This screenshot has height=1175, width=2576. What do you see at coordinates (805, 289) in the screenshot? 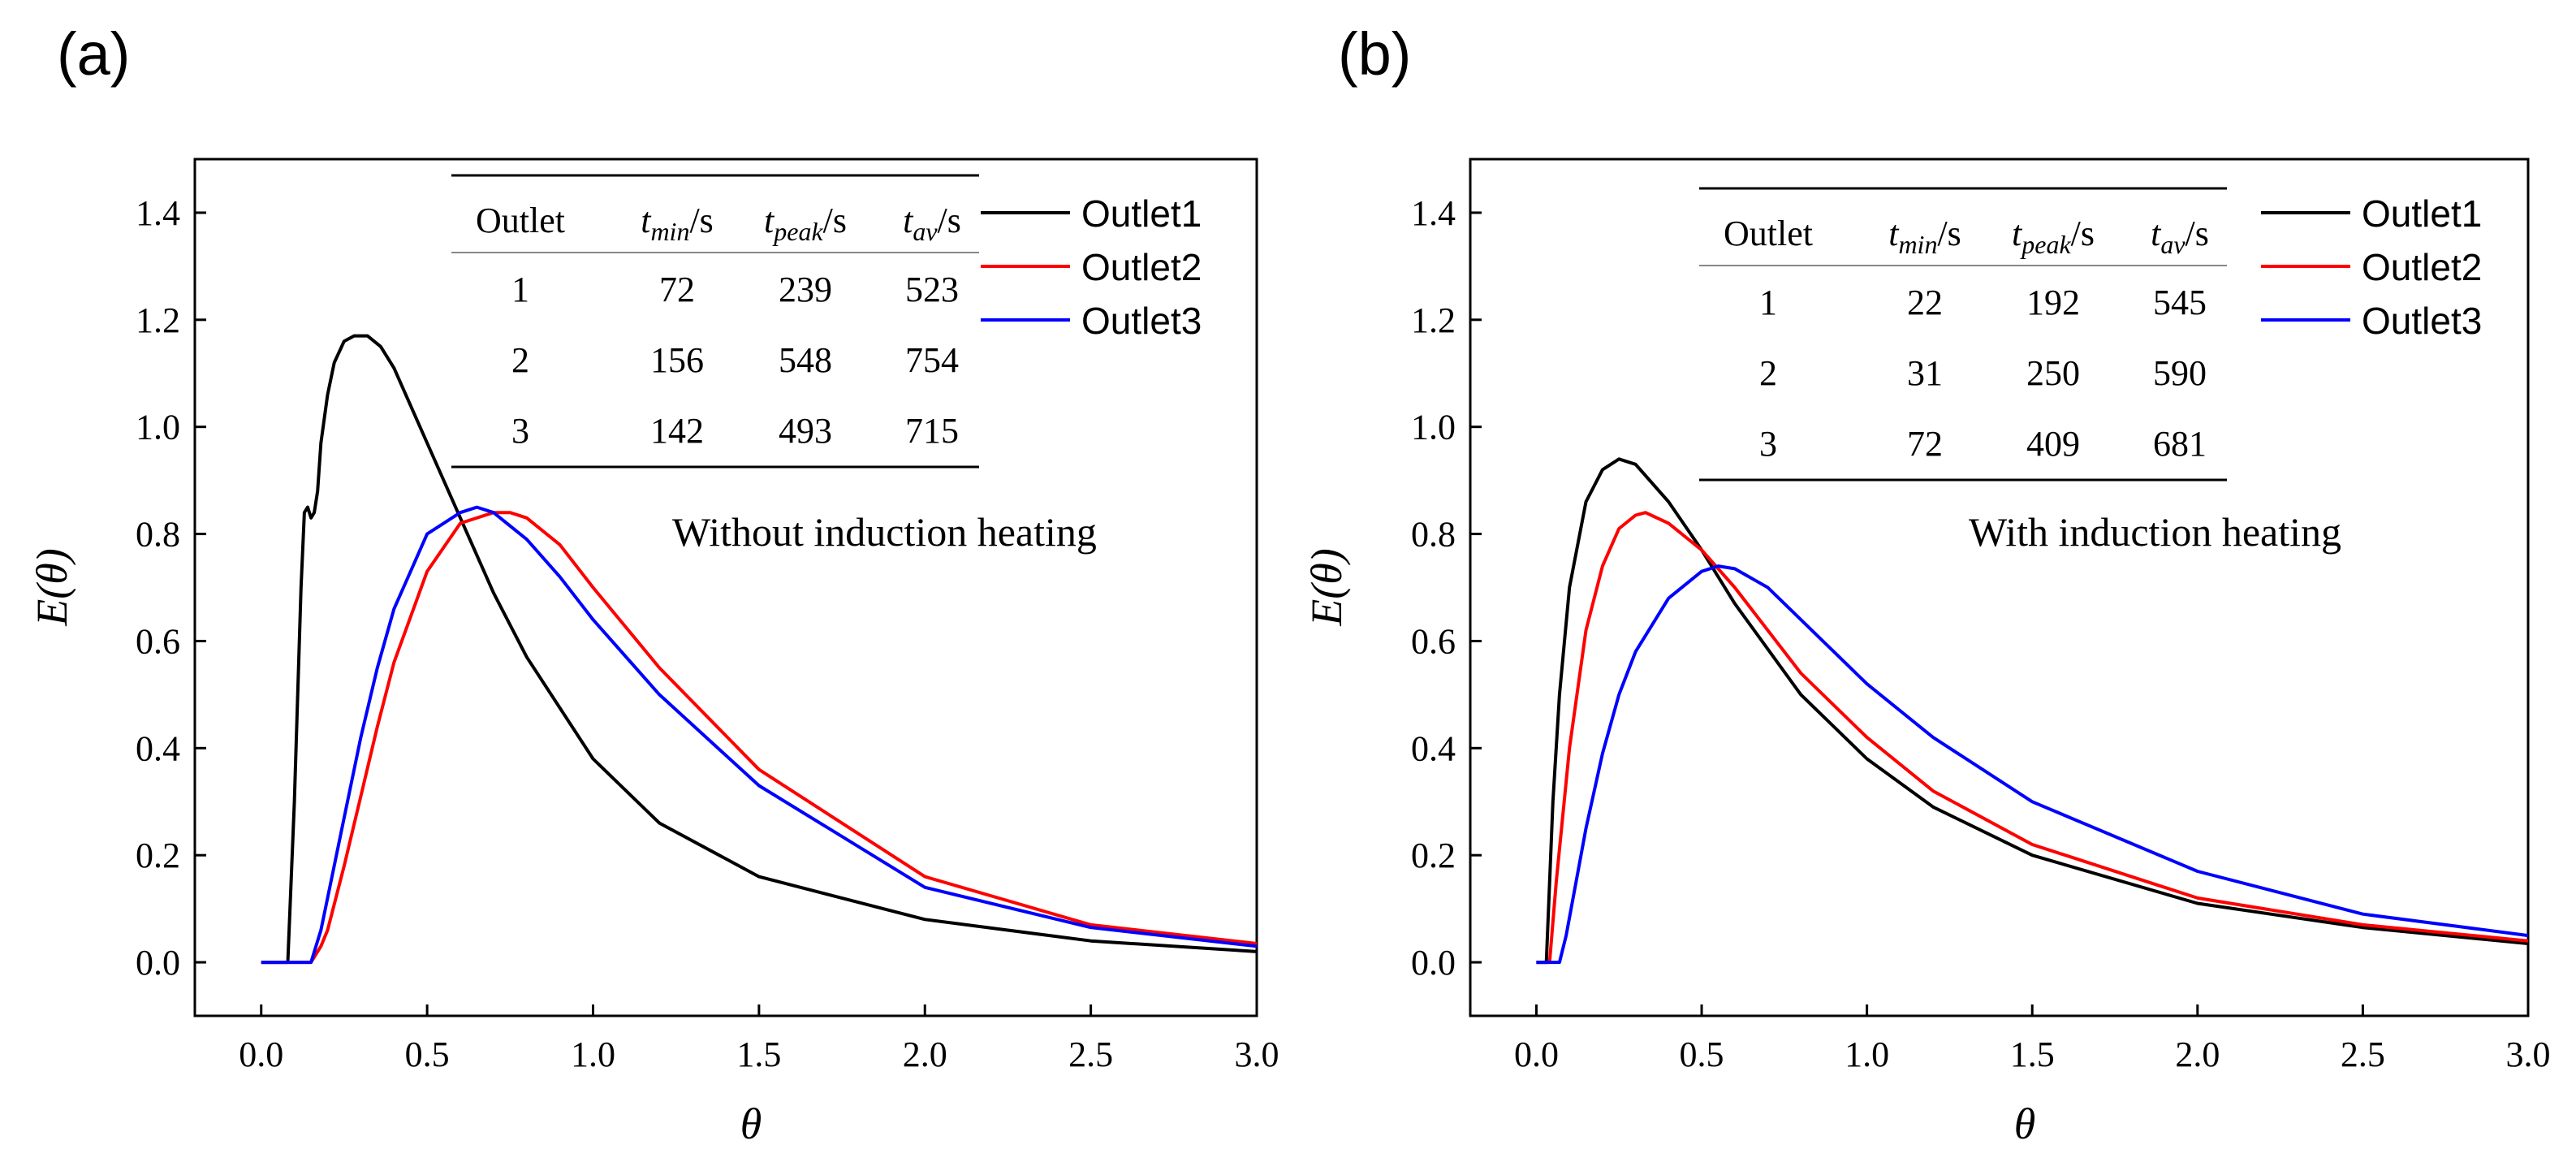
I see `table-cell: 239` at bounding box center [805, 289].